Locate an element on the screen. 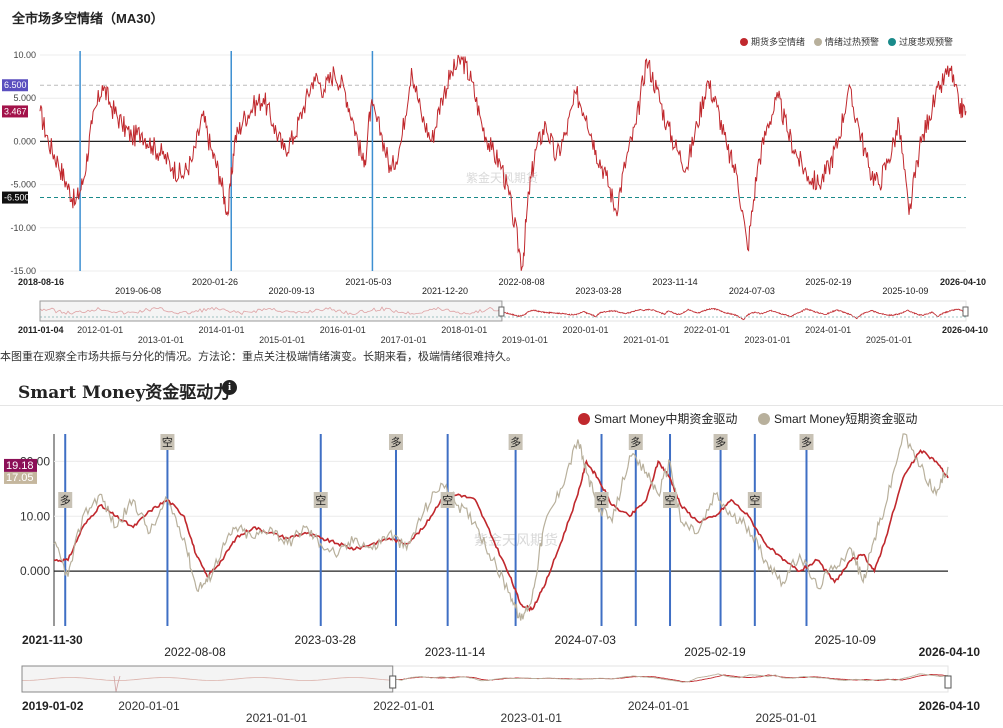  y-tick-label: -5.000 is located at coordinates (23, 185).